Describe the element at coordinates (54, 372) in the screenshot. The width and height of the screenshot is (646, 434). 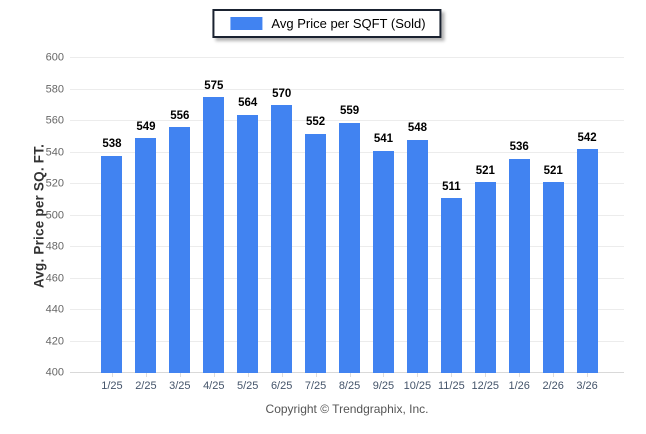
I see `y-axis-tick-label: 400` at that location.